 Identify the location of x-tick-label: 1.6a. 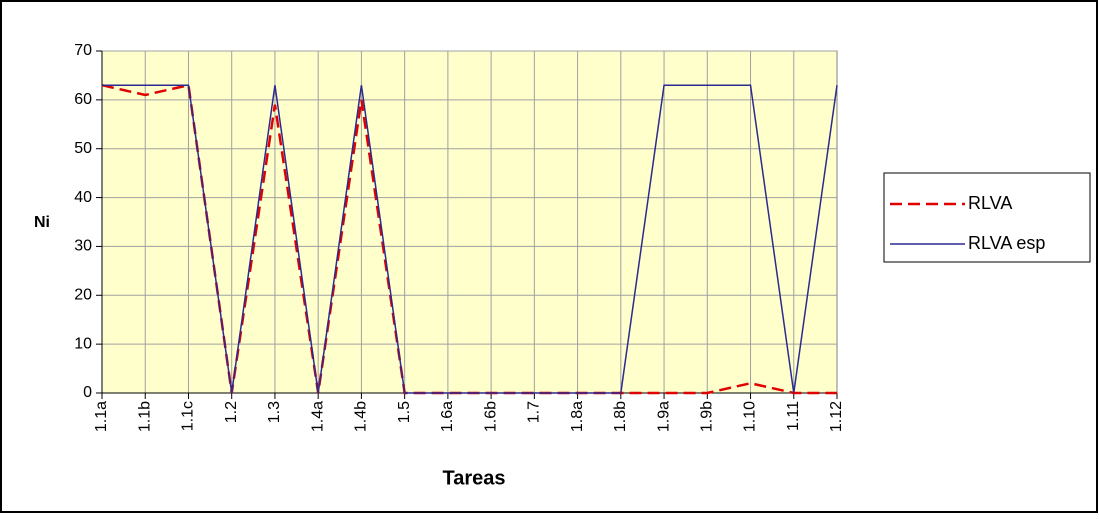
(447, 416).